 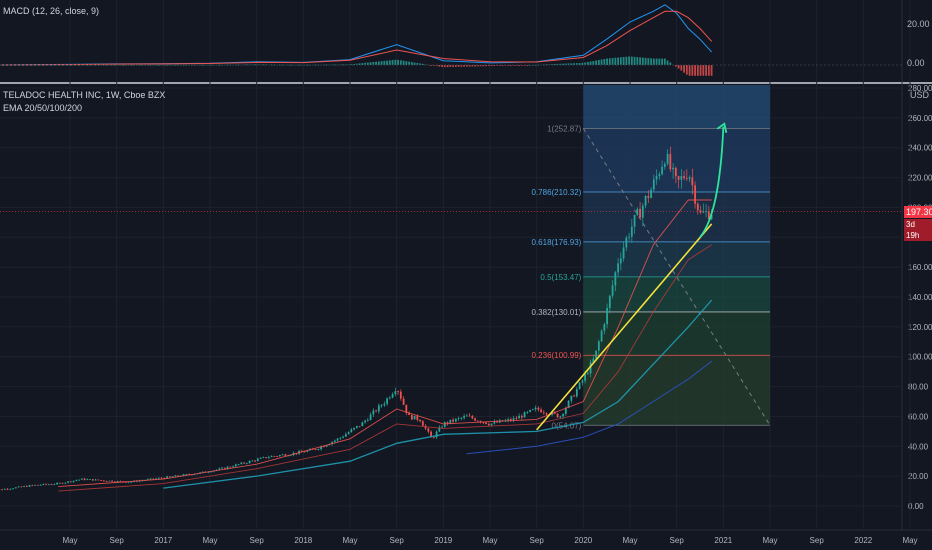 I want to click on y-tick-label: 240.00, so click(x=920, y=148).